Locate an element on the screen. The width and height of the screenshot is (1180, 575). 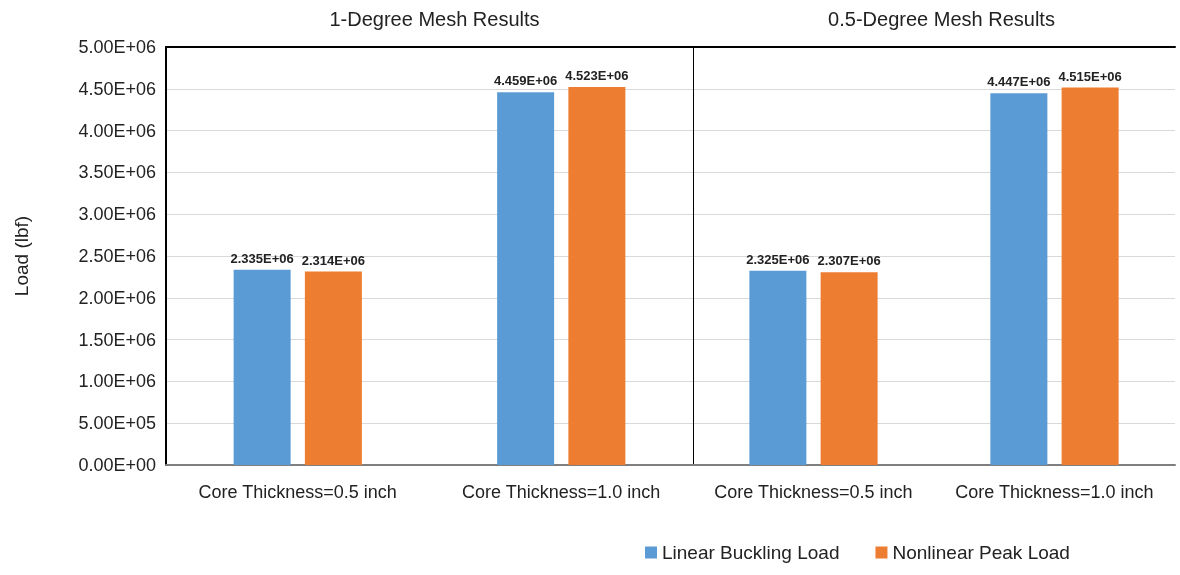
data-label: 4.447E+06 is located at coordinates (1019, 82).